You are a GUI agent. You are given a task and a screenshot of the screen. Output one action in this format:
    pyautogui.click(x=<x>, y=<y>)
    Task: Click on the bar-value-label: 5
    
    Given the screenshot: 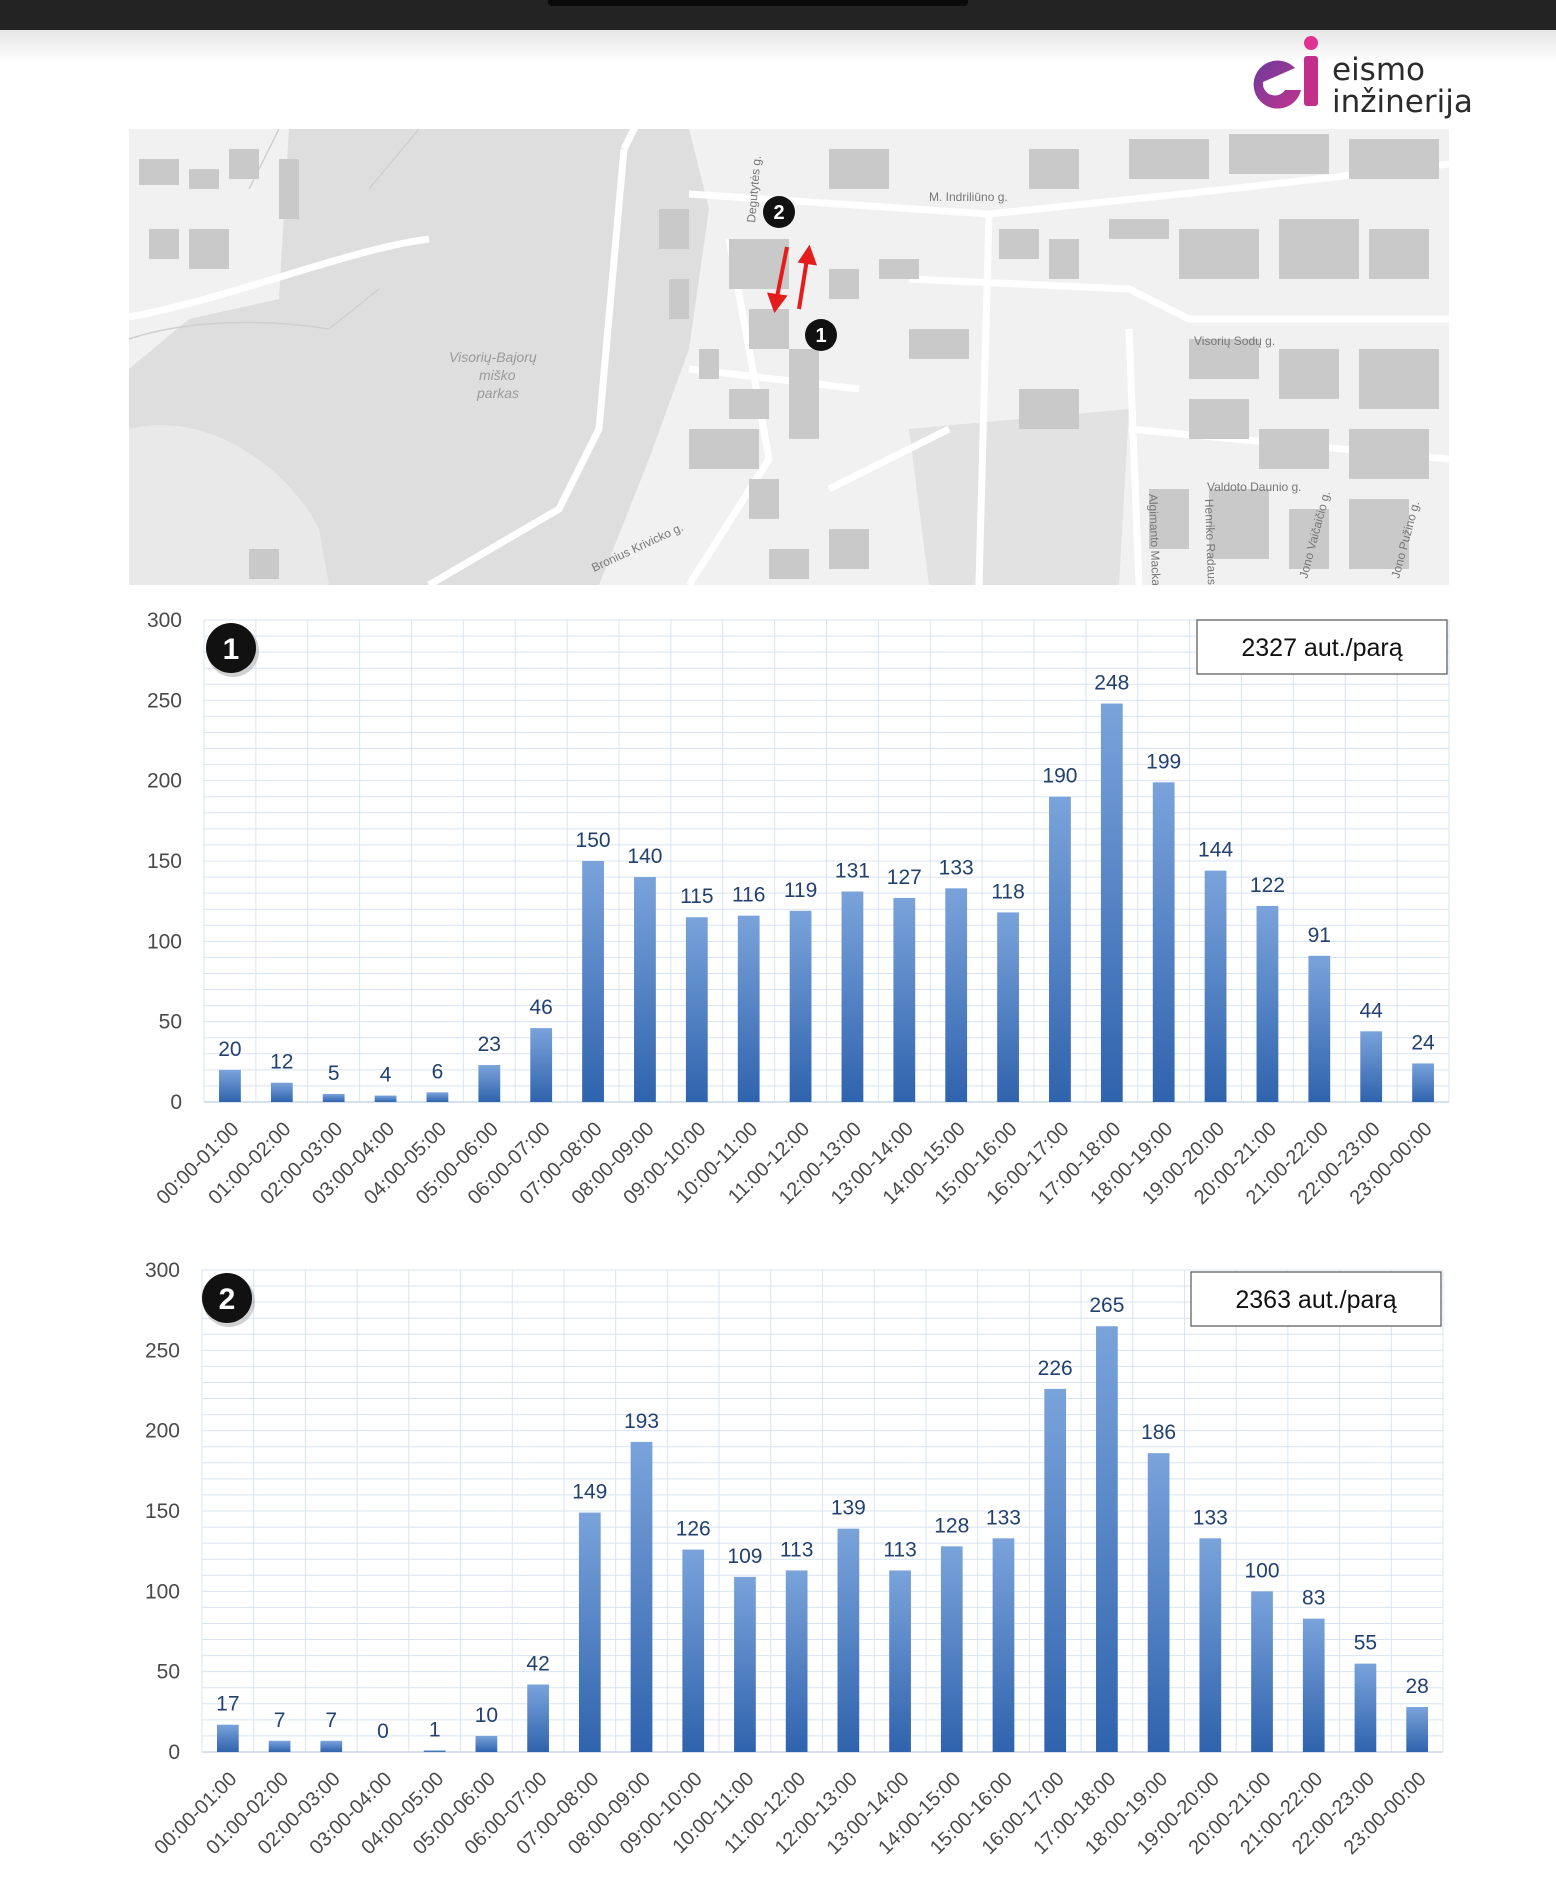 What is the action you would take?
    pyautogui.click(x=334, y=1073)
    